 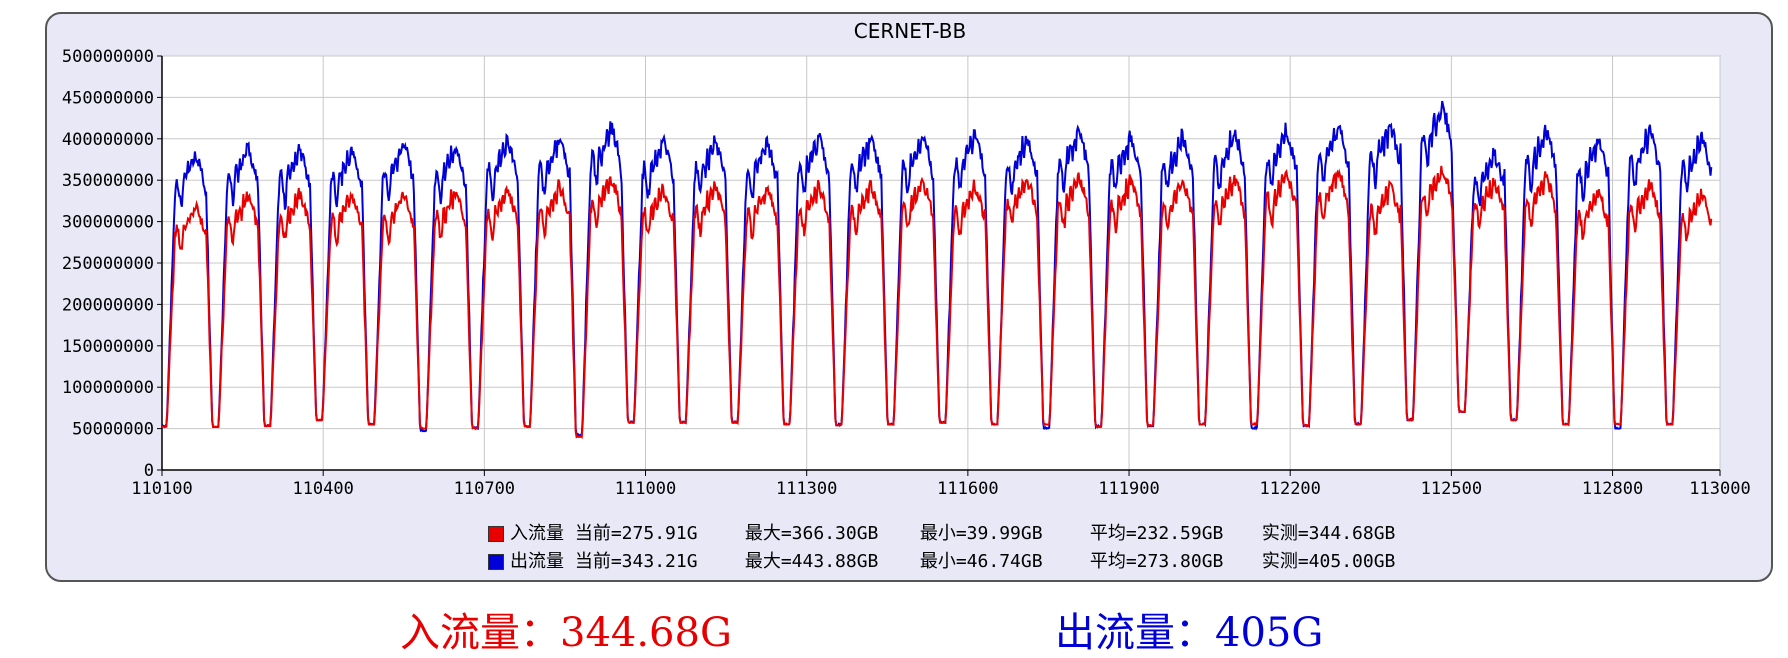 I want to click on legend-current-out: 当前=343.21G, so click(x=636, y=561).